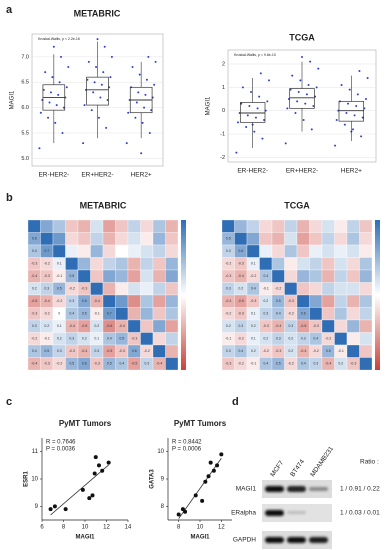  Describe the element at coordinates (9, 402) in the screenshot. I see `panel-letter: c` at that location.